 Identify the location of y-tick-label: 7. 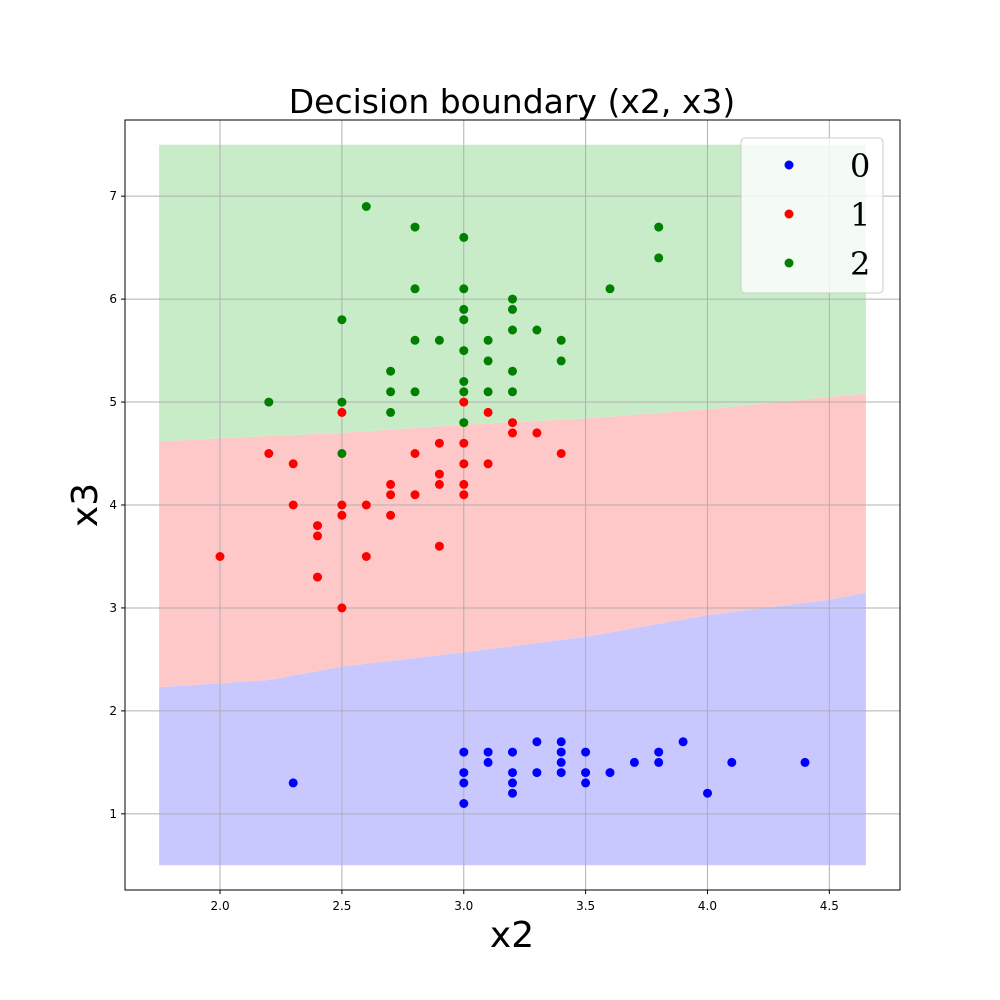
(113, 196).